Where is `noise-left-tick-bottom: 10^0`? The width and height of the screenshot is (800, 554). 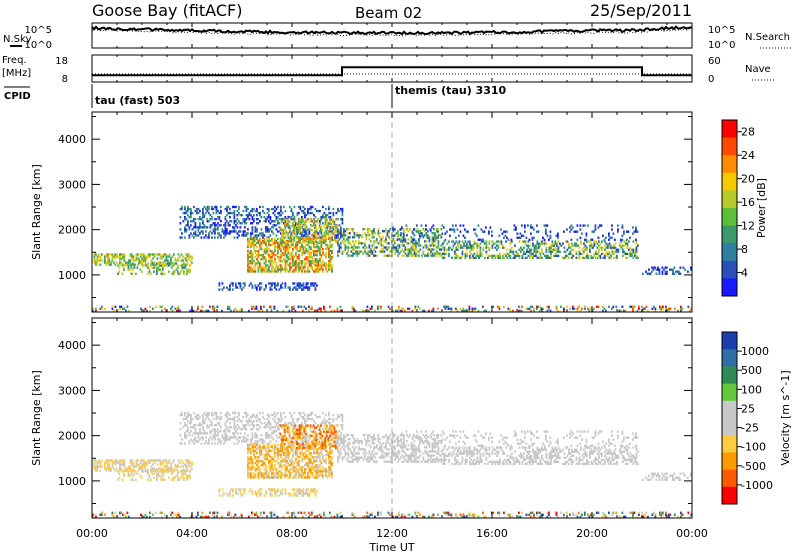
noise-left-tick-bottom: 10^0 is located at coordinates (38, 45).